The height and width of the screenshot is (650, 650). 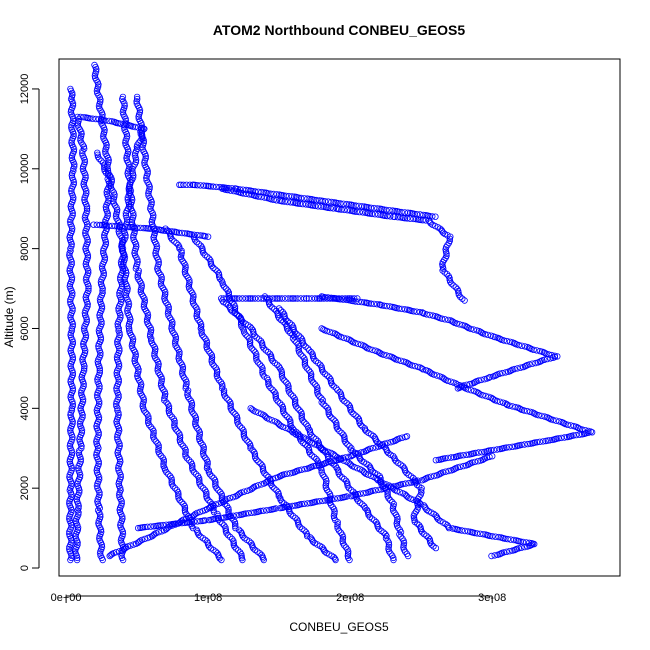 I want to click on y-tick-label: 12000, so click(x=25, y=89).